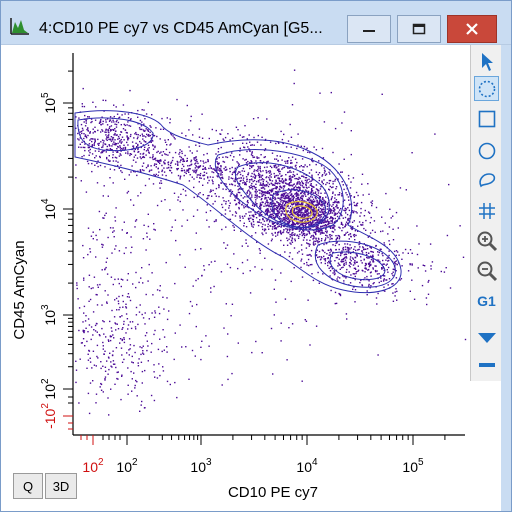  I want to click on minimize-button, so click(369, 29).